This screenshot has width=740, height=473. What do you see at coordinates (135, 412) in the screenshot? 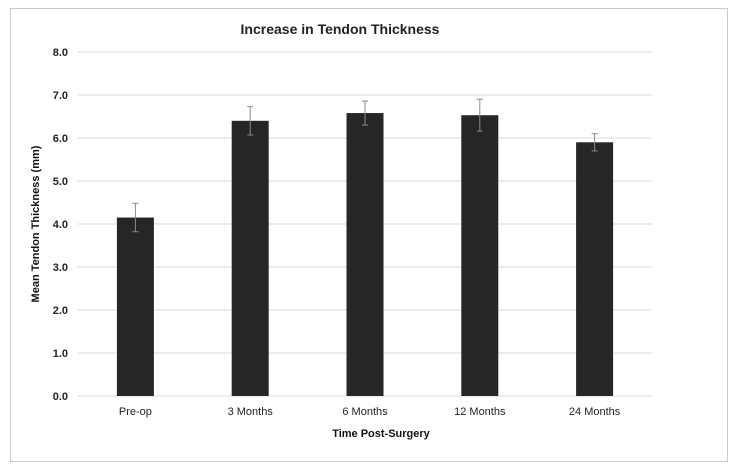
I see `x-tick-label: Pre-op` at bounding box center [135, 412].